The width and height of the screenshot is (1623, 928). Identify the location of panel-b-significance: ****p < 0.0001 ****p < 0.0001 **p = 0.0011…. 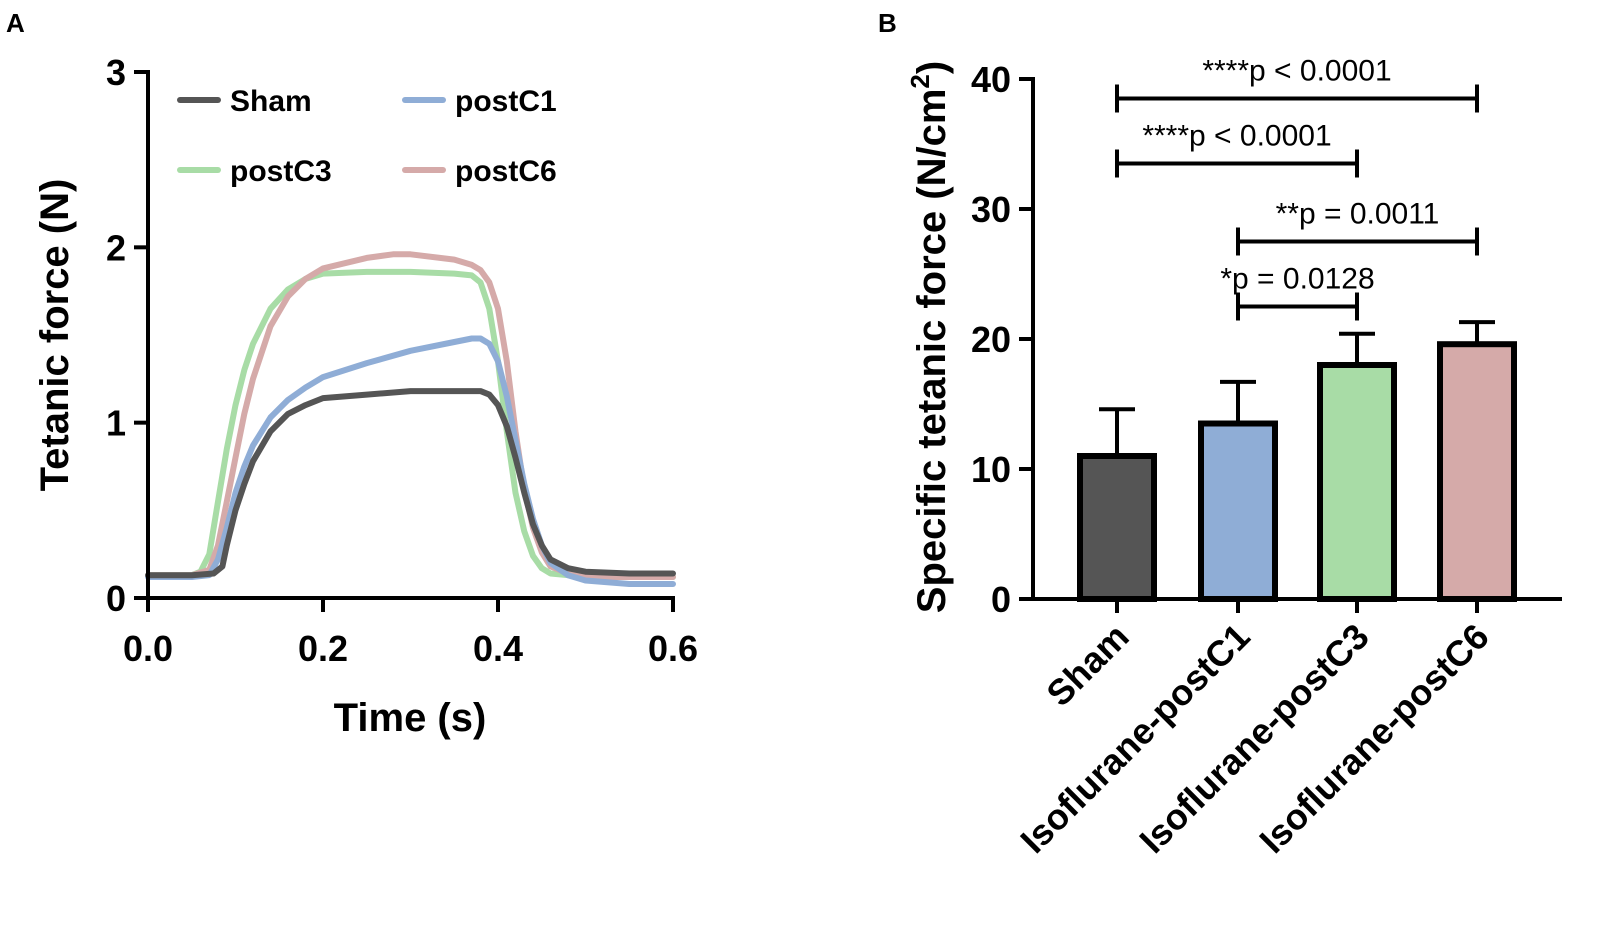
(1297, 188).